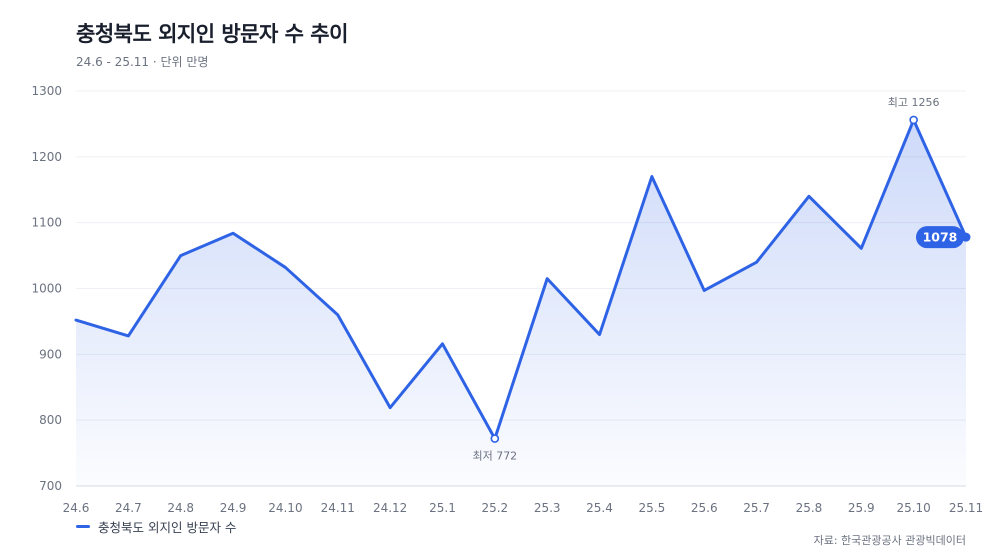 Image resolution: width=1000 pixels, height=560 pixels. I want to click on y-tick-label: 800, so click(50, 420).